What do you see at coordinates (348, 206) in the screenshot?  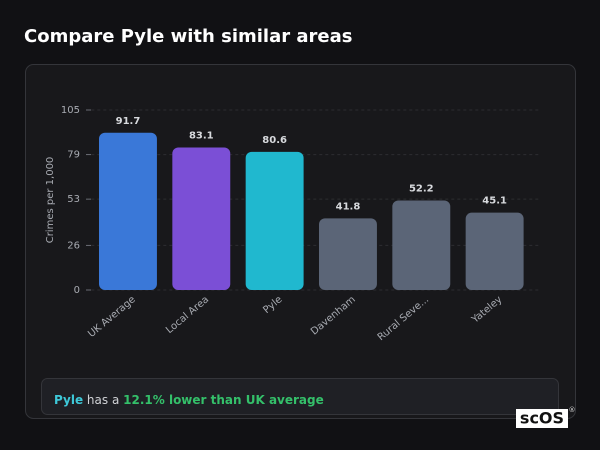 I see `value-label: 41.8` at bounding box center [348, 206].